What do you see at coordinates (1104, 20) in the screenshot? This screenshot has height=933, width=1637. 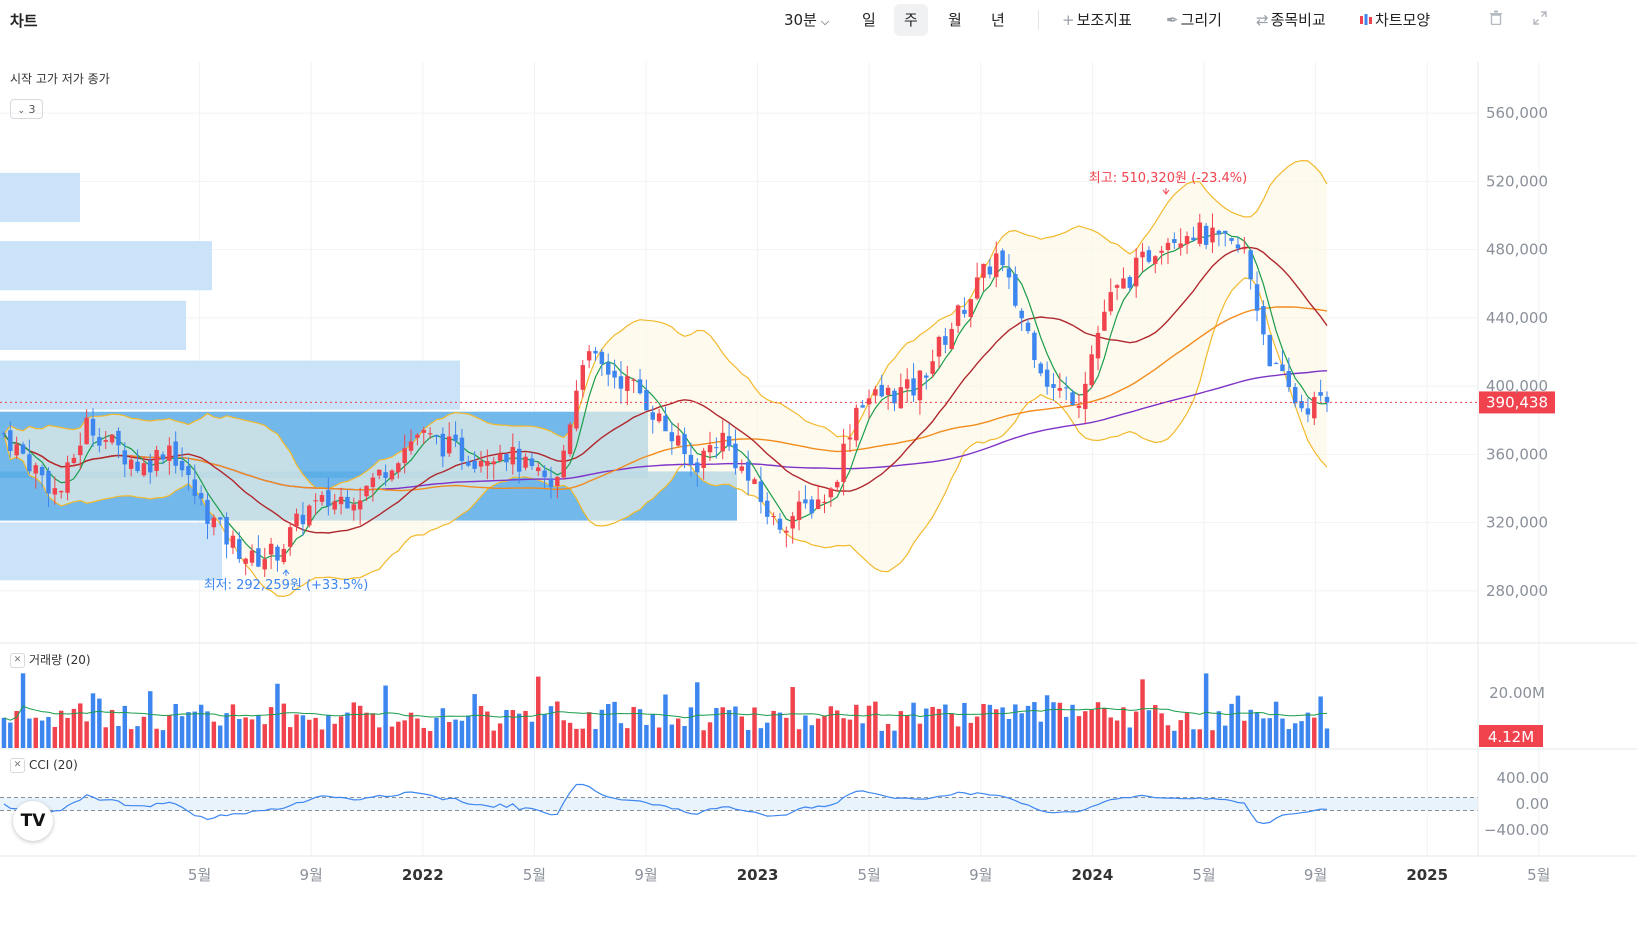 I see `indicator-label: 보조지표` at bounding box center [1104, 20].